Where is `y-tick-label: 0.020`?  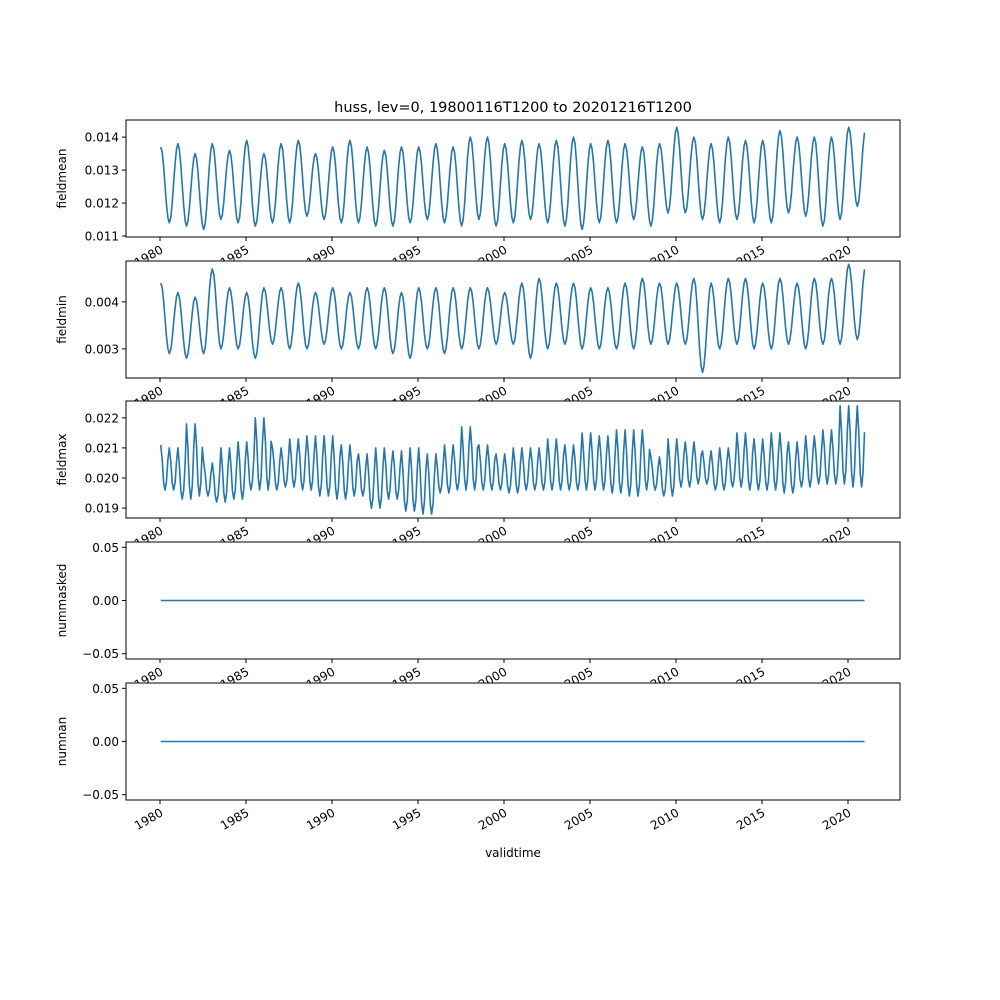 y-tick-label: 0.020 is located at coordinates (102, 478).